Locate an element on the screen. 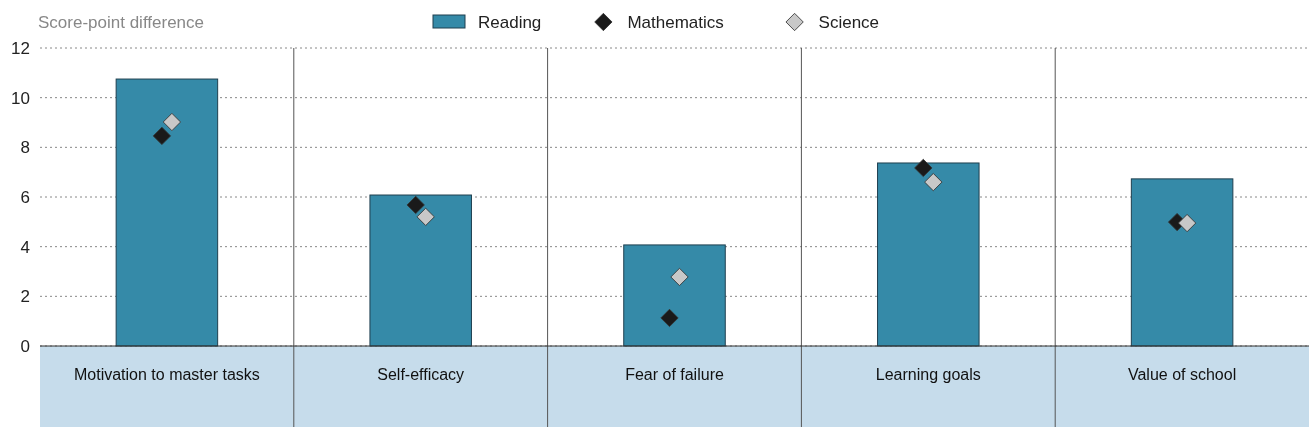 This screenshot has height=427, width=1309. legend-label: Science is located at coordinates (849, 22).